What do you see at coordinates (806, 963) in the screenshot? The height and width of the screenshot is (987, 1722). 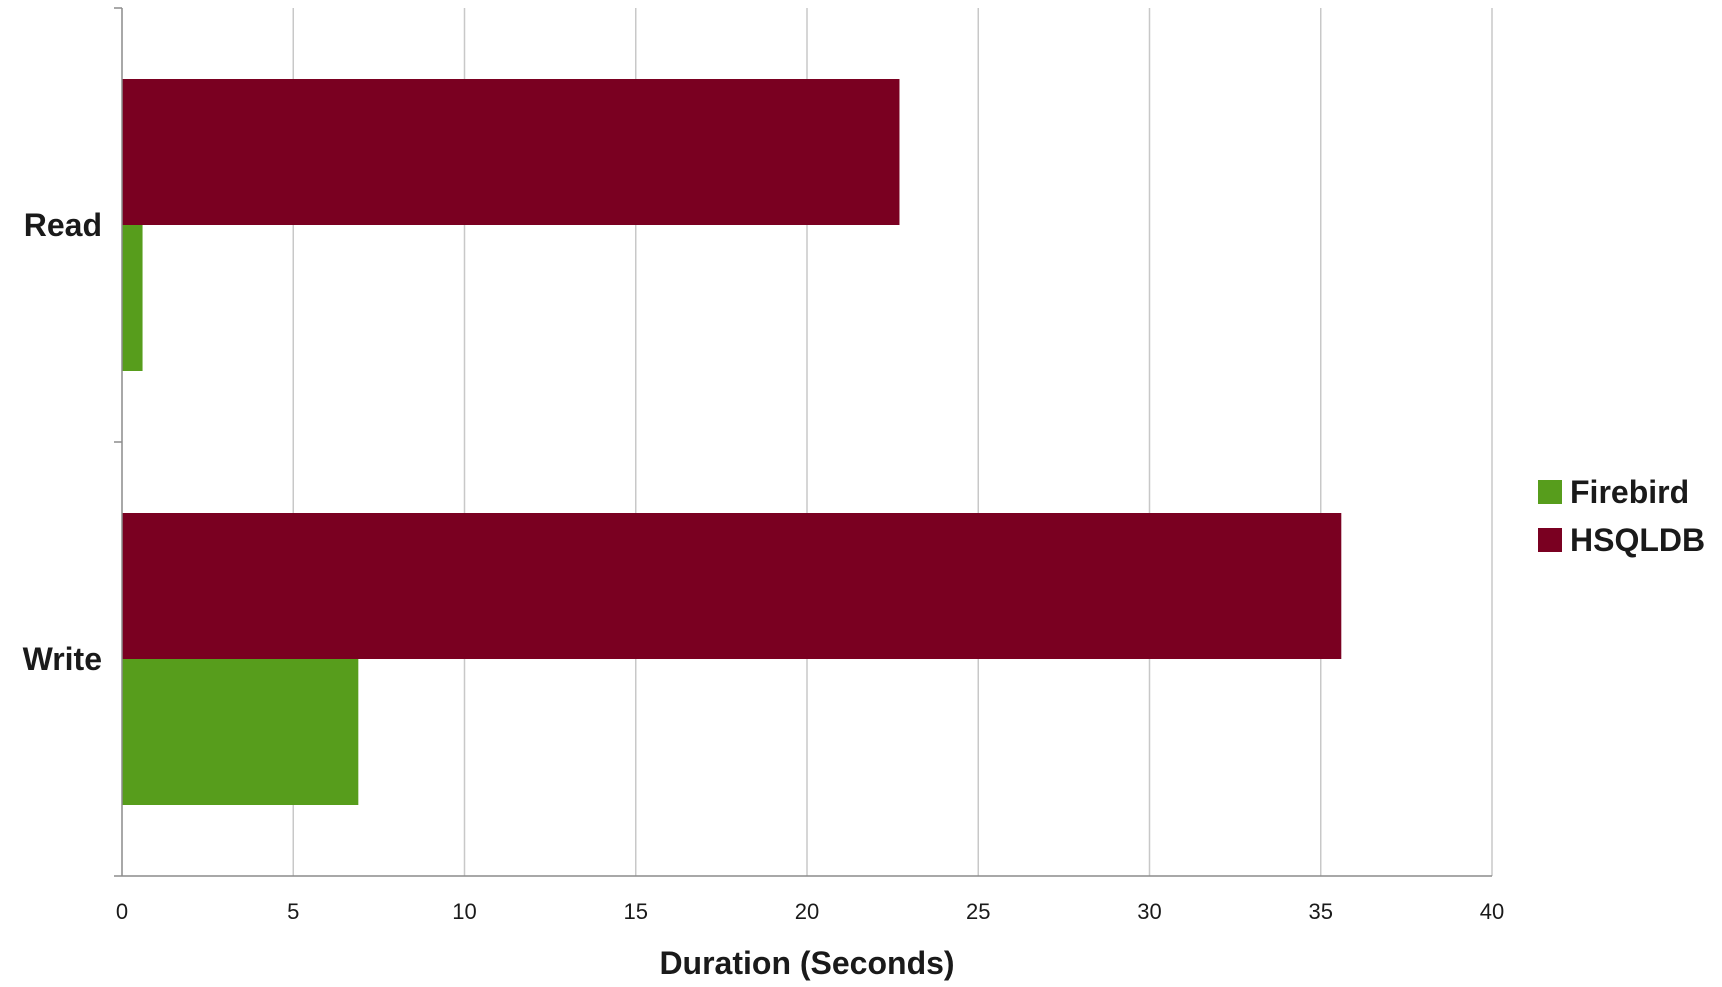 I see `x-axis-title: Duration (Seconds)` at bounding box center [806, 963].